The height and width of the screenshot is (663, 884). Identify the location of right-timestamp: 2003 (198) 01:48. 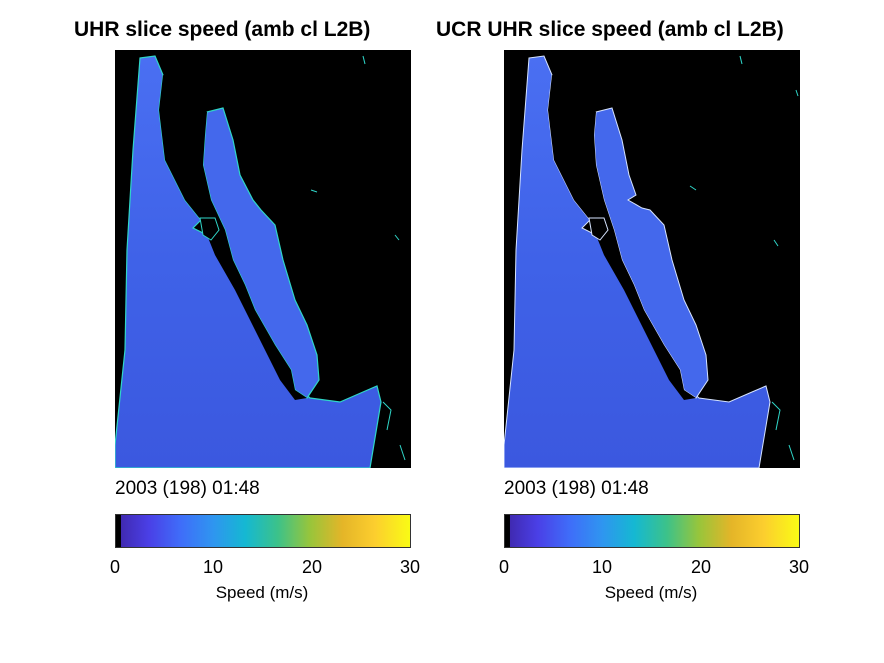
(576, 488).